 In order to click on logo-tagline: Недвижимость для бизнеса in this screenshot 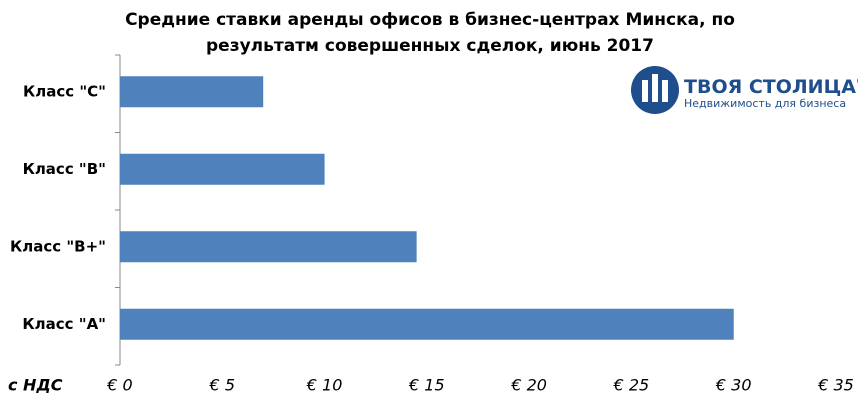, I will do `click(765, 103)`.